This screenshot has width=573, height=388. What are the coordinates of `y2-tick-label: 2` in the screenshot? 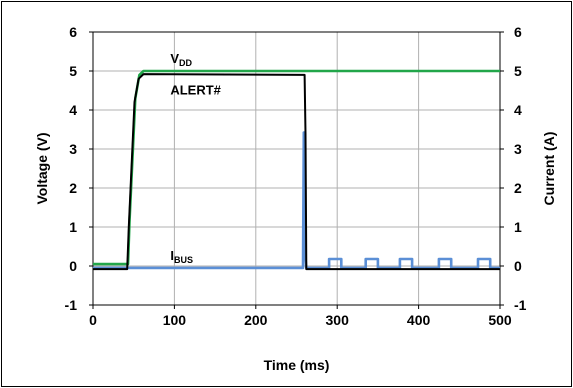 It's located at (518, 188).